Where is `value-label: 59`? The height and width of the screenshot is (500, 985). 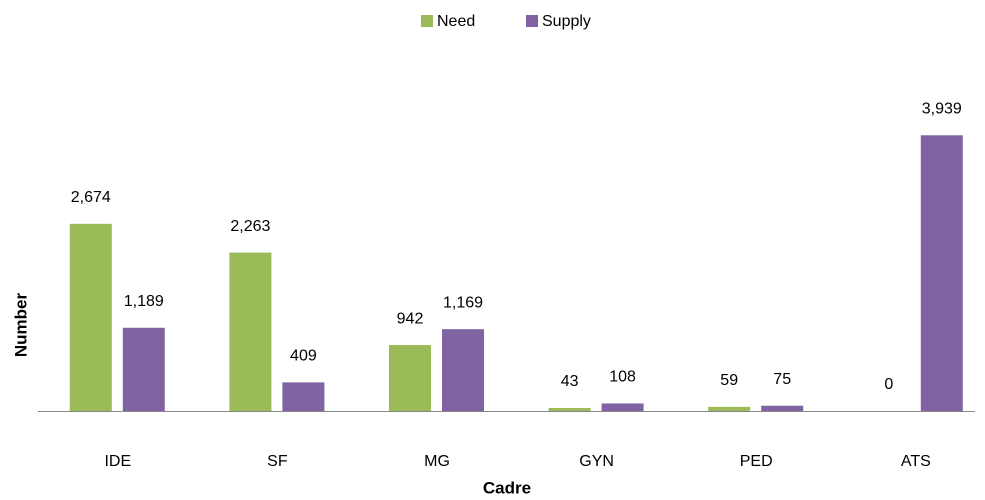 value-label: 59 is located at coordinates (729, 380).